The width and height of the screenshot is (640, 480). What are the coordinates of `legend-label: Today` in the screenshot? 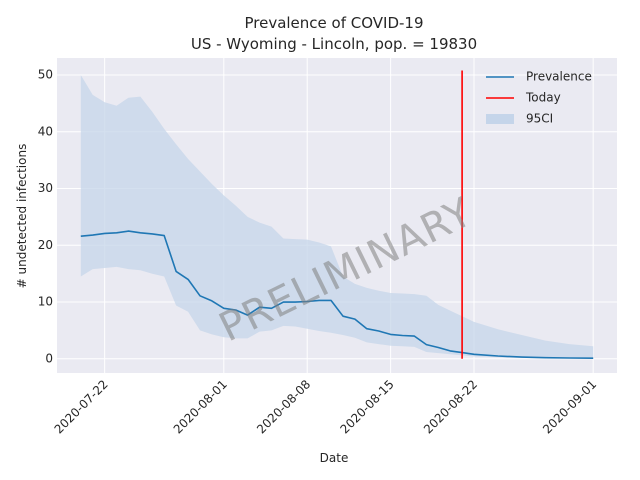 It's located at (543, 98).